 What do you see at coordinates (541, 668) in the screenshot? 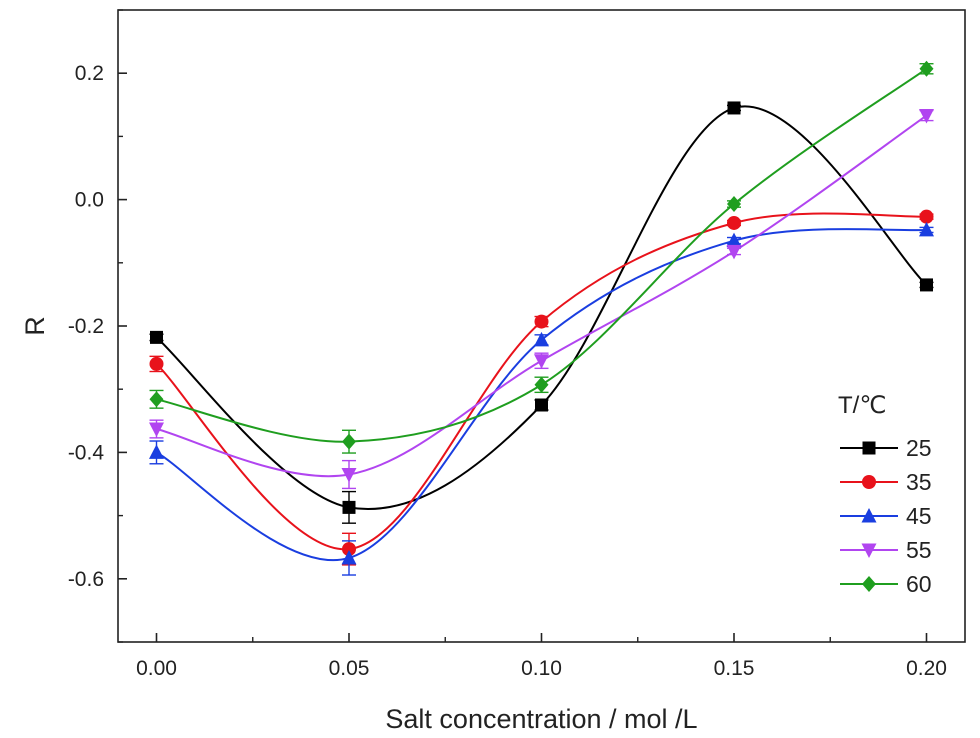
I see `x-tick-label: 0.10` at bounding box center [541, 668].